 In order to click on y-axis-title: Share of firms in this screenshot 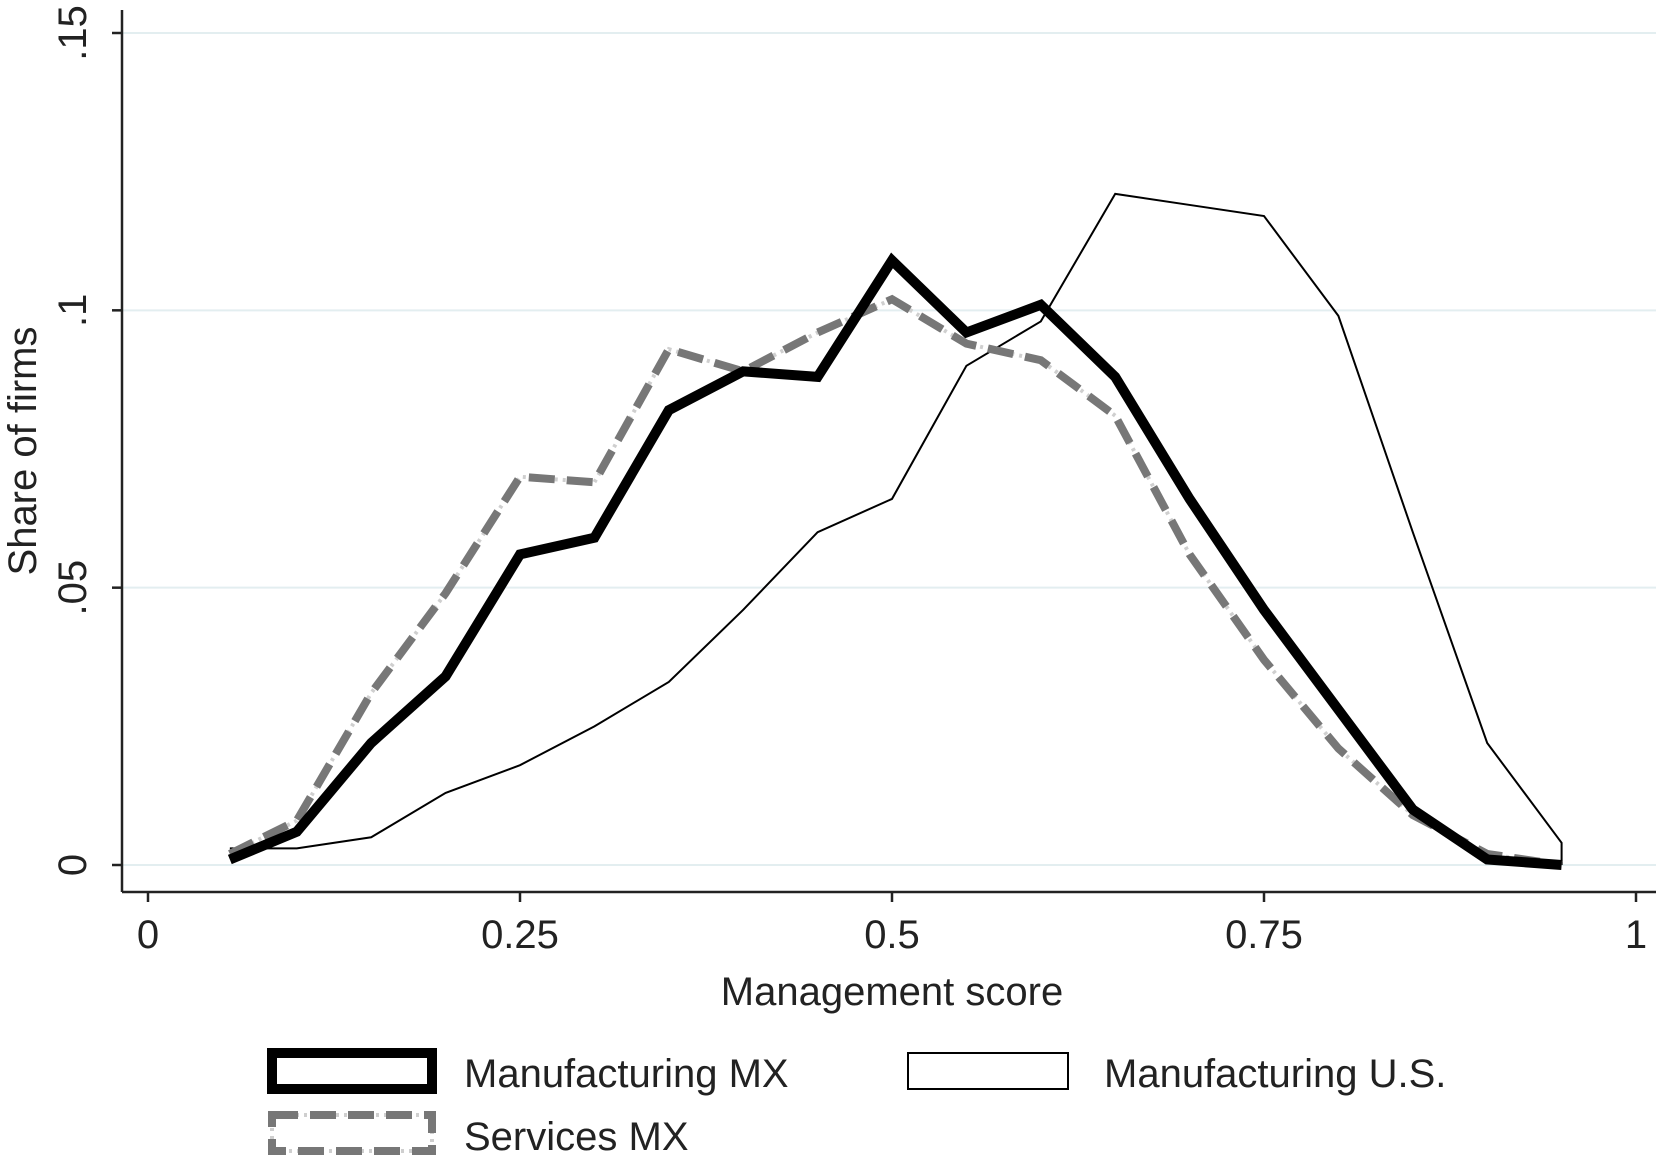, I will do `click(23, 451)`.